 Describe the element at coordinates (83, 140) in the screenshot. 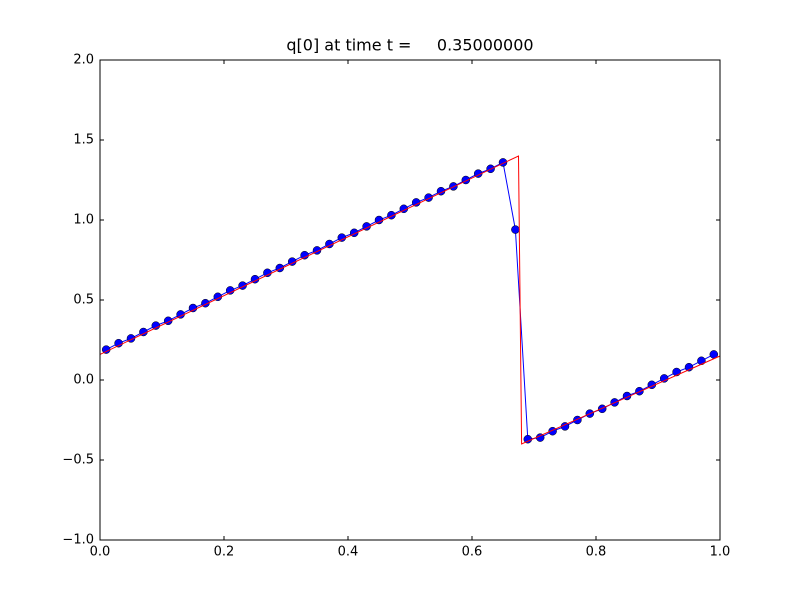

I see `y-tick-label: 1.5` at that location.